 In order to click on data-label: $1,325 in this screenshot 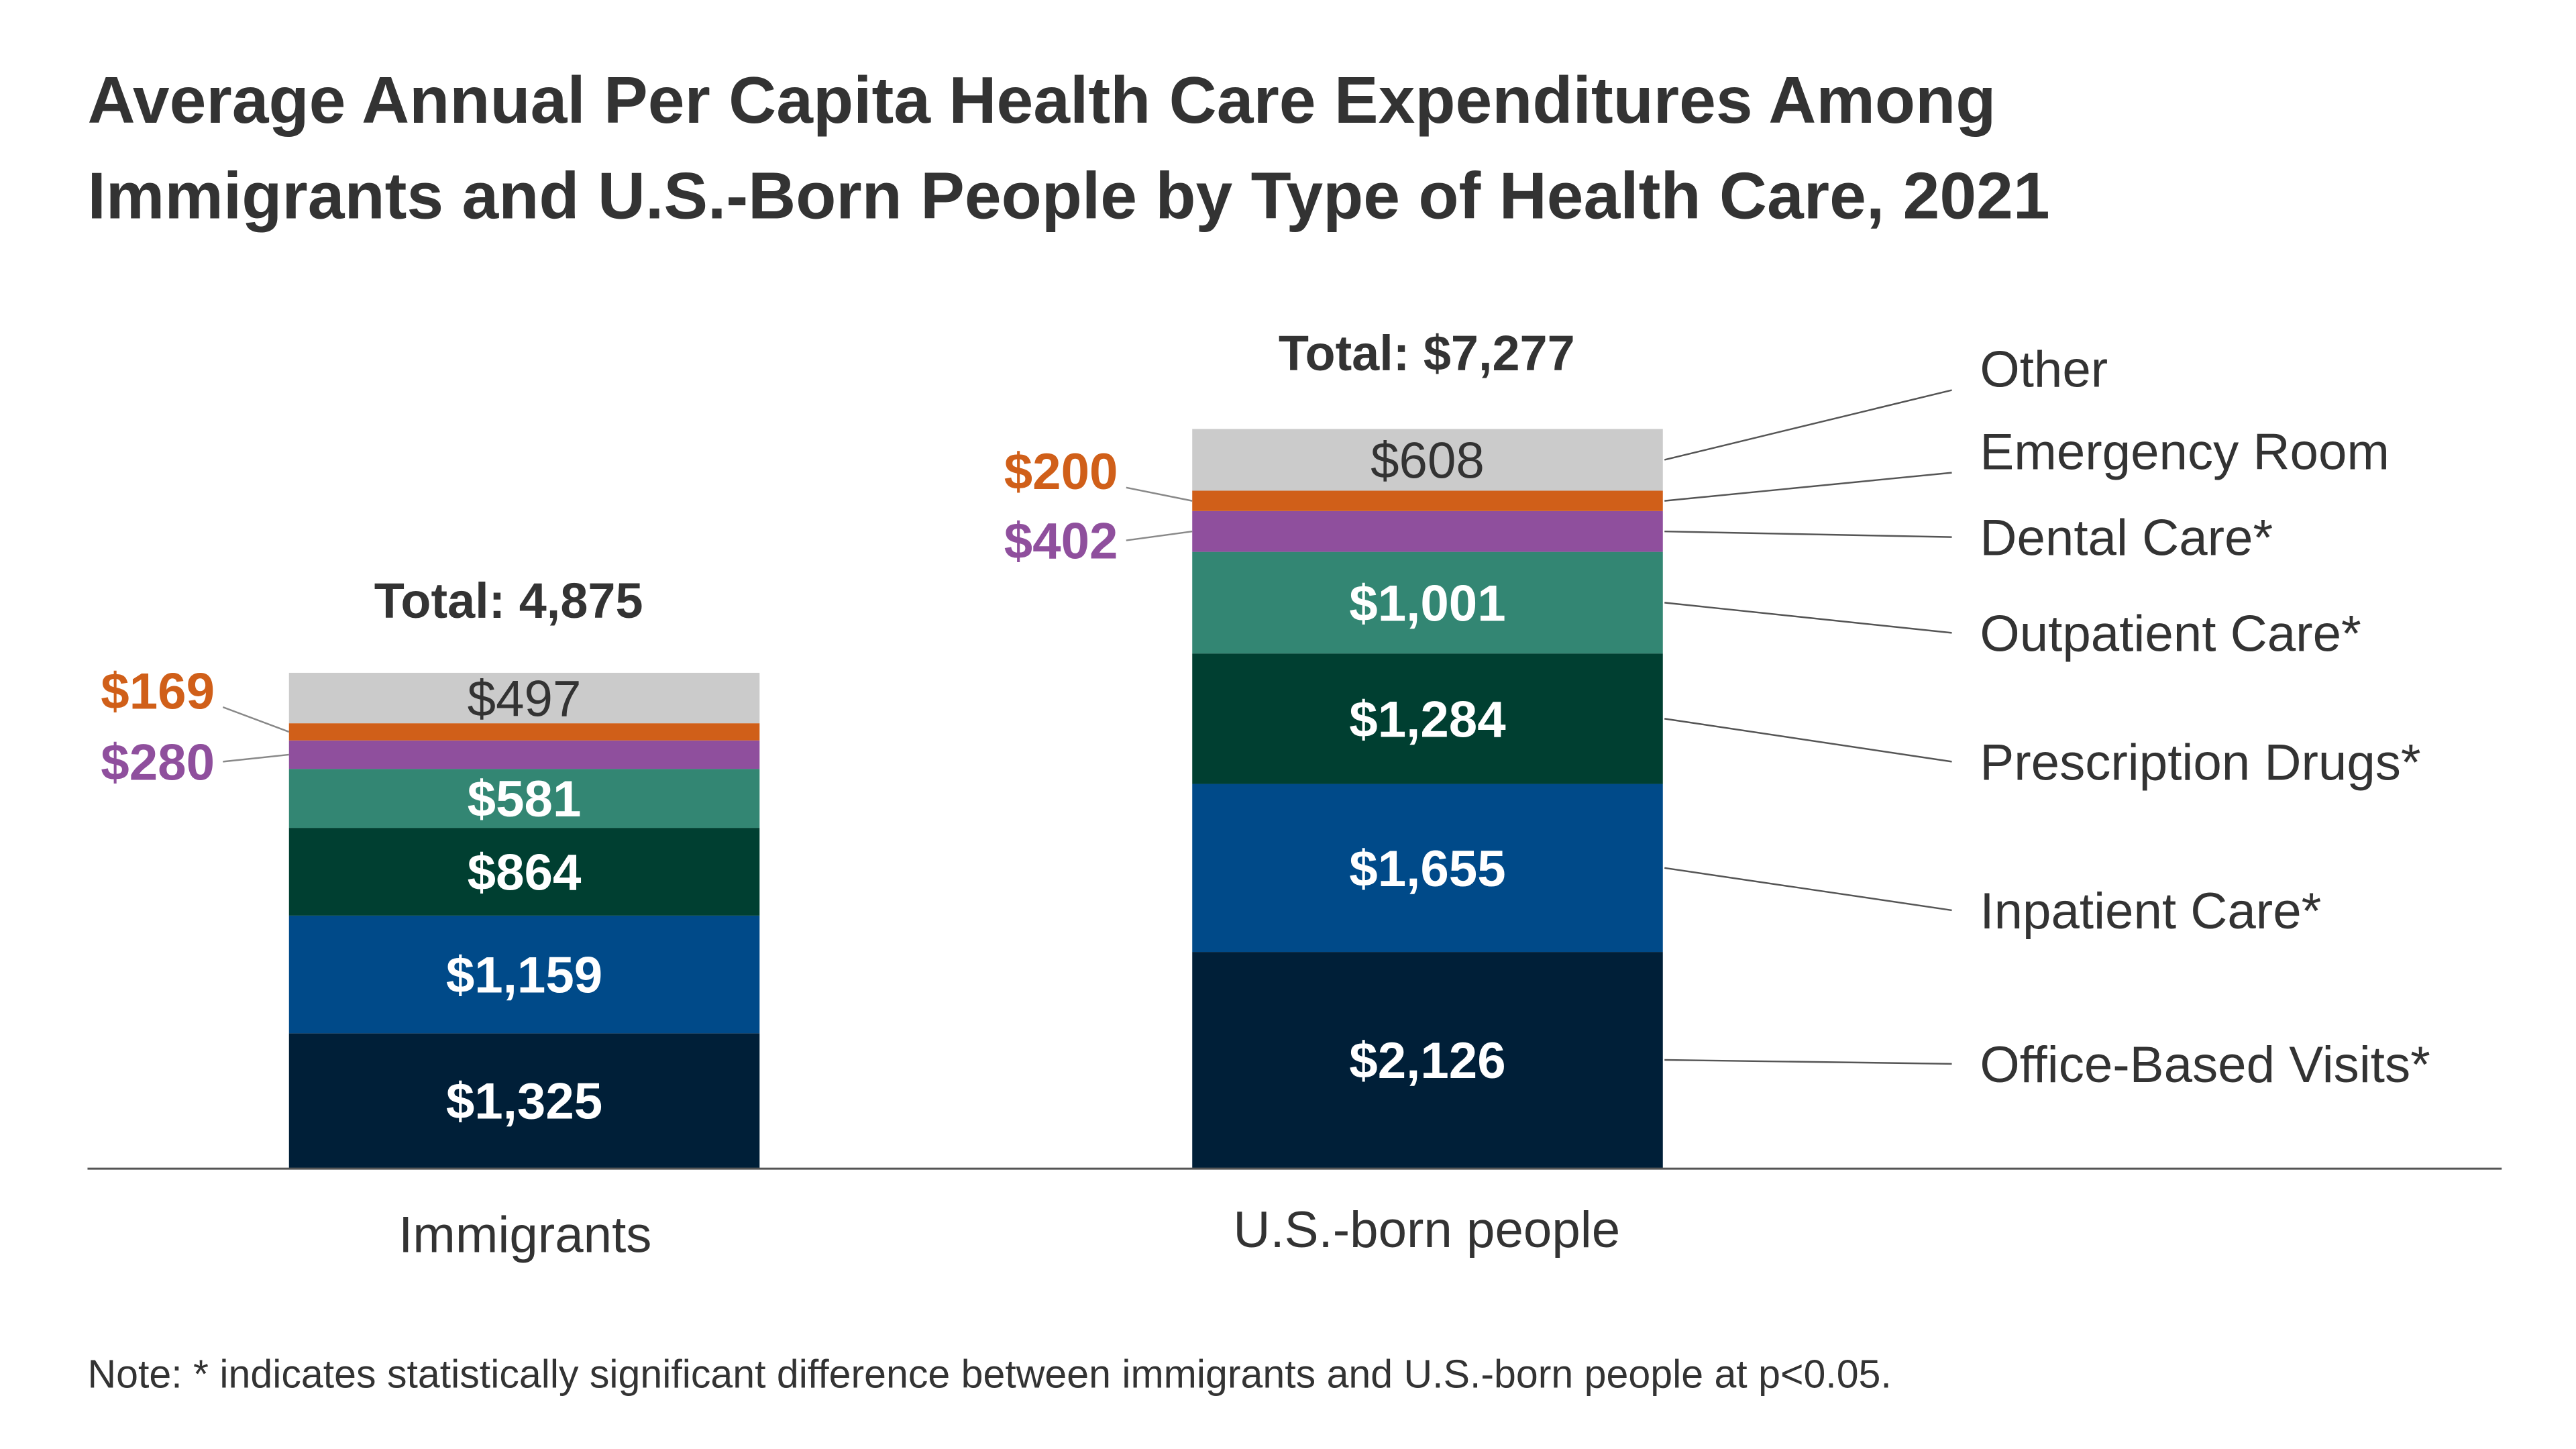, I will do `click(524, 1101)`.